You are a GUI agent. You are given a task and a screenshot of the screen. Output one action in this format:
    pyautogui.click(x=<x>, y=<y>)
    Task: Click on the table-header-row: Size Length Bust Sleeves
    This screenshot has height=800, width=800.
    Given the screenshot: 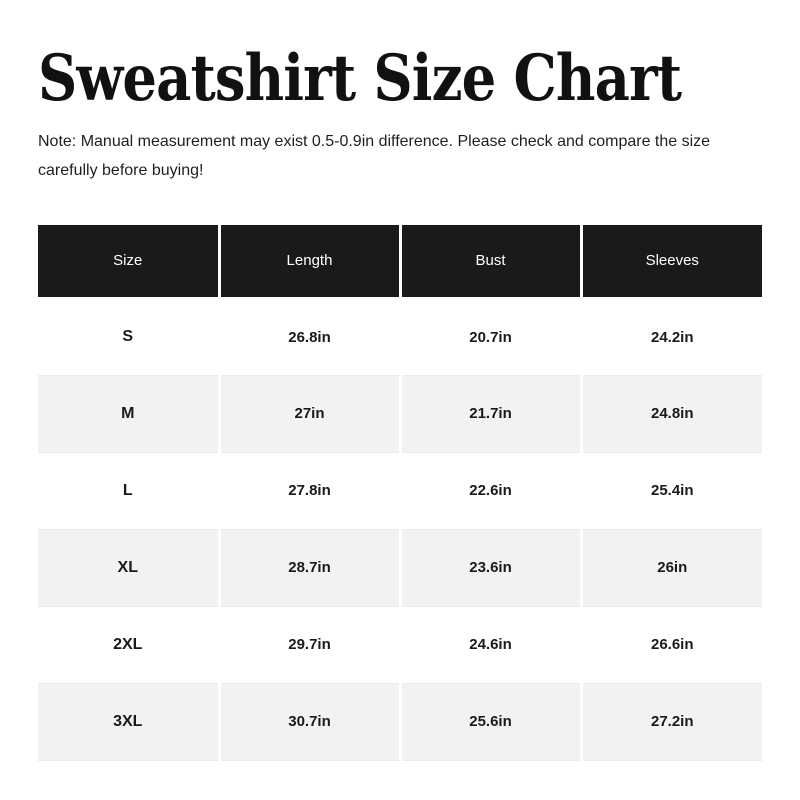 What is the action you would take?
    pyautogui.click(x=400, y=262)
    